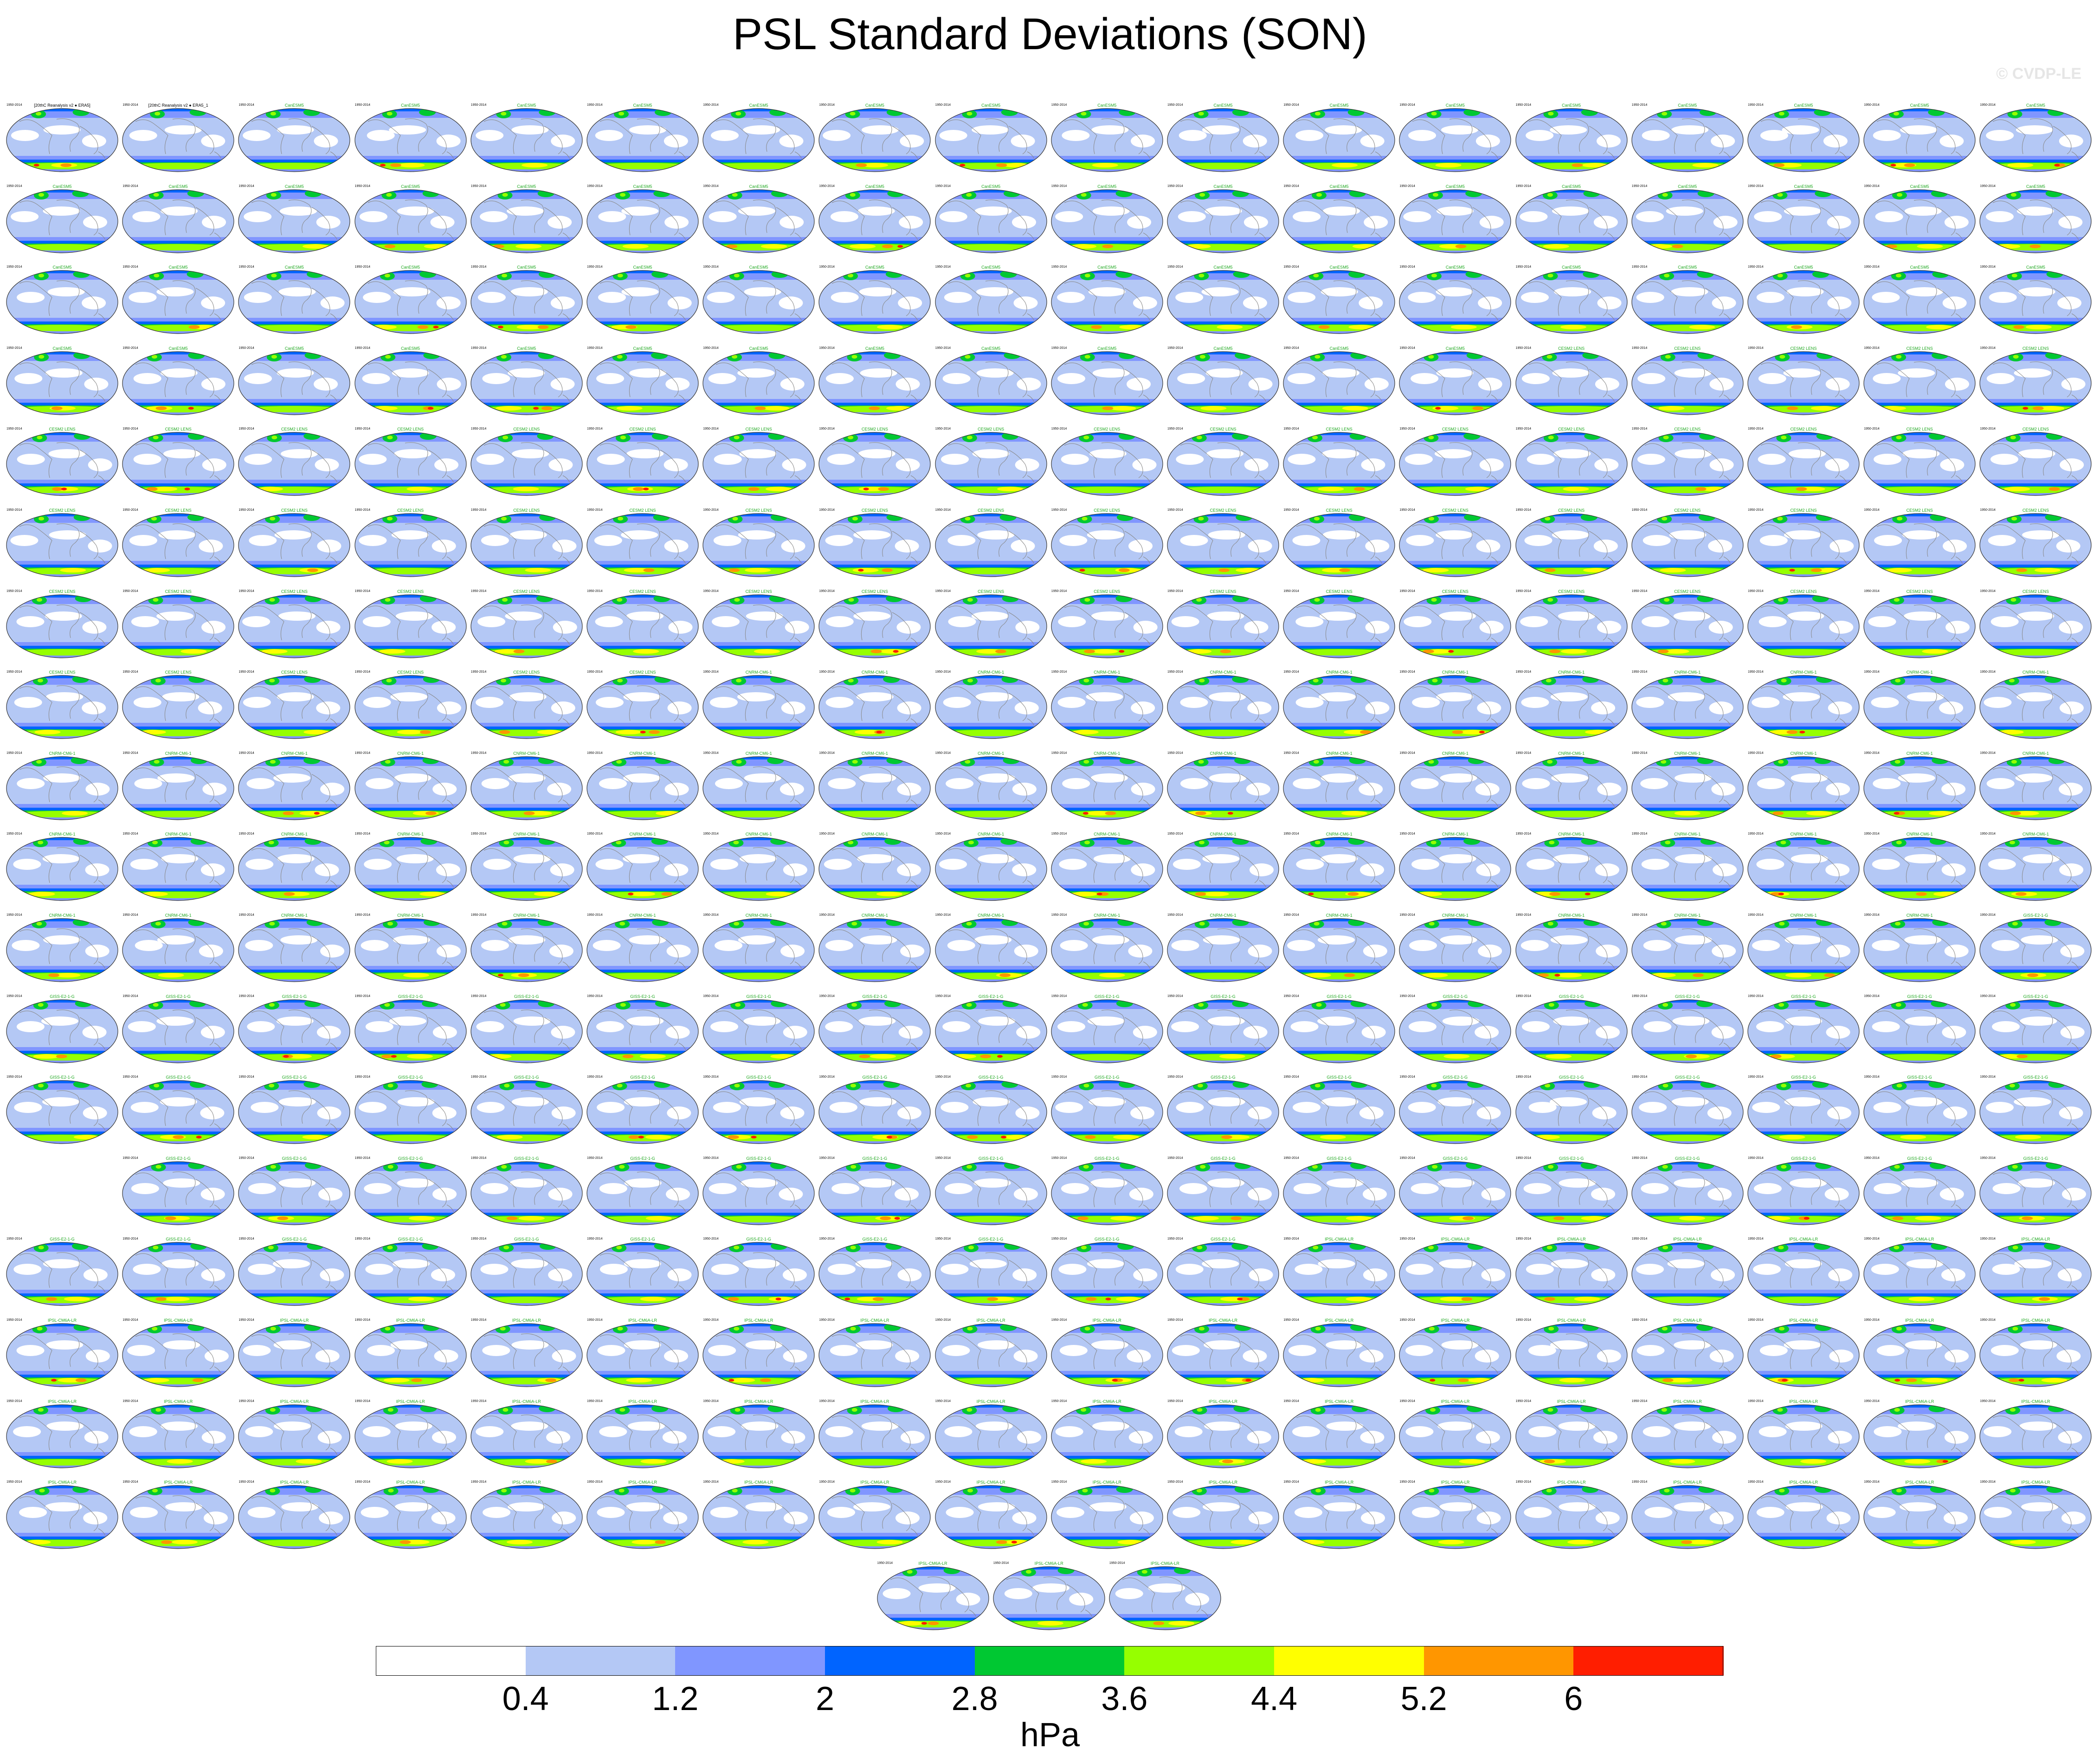 This screenshot has height=1762, width=2100. I want to click on map-panel: 1950-2014 [20thC Reanalysis v2 ● ERA5], so click(63, 138).